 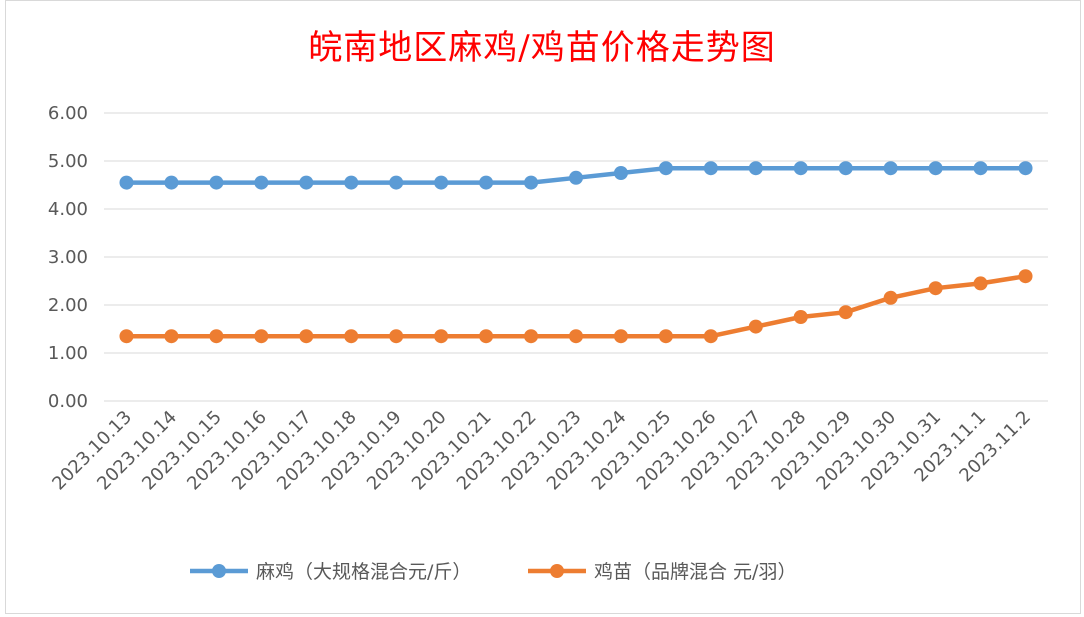 I want to click on y-tick-label: 5.00, so click(x=68, y=161).